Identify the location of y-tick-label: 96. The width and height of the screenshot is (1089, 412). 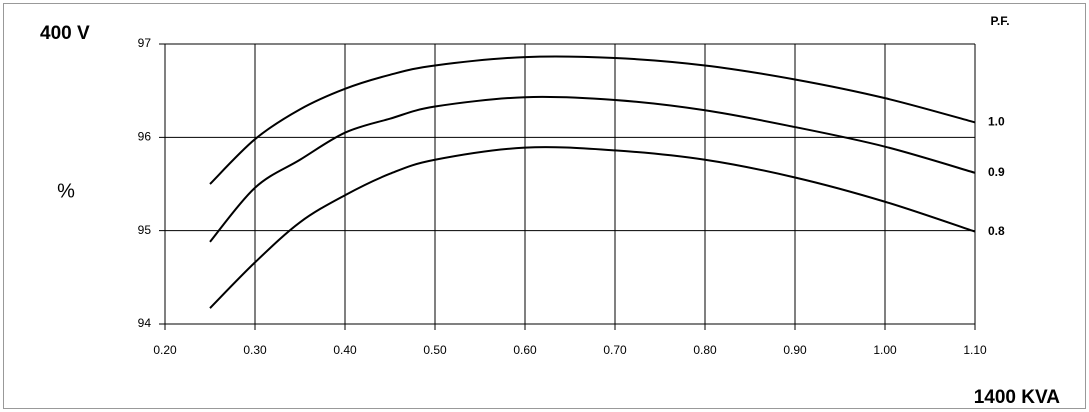
(145, 137).